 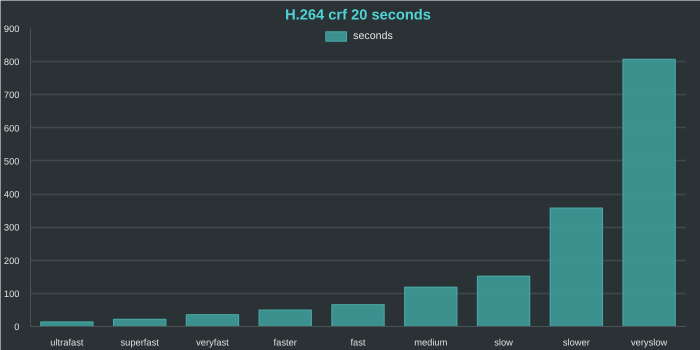 What do you see at coordinates (17, 327) in the screenshot?
I see `y-tick-label: 0` at bounding box center [17, 327].